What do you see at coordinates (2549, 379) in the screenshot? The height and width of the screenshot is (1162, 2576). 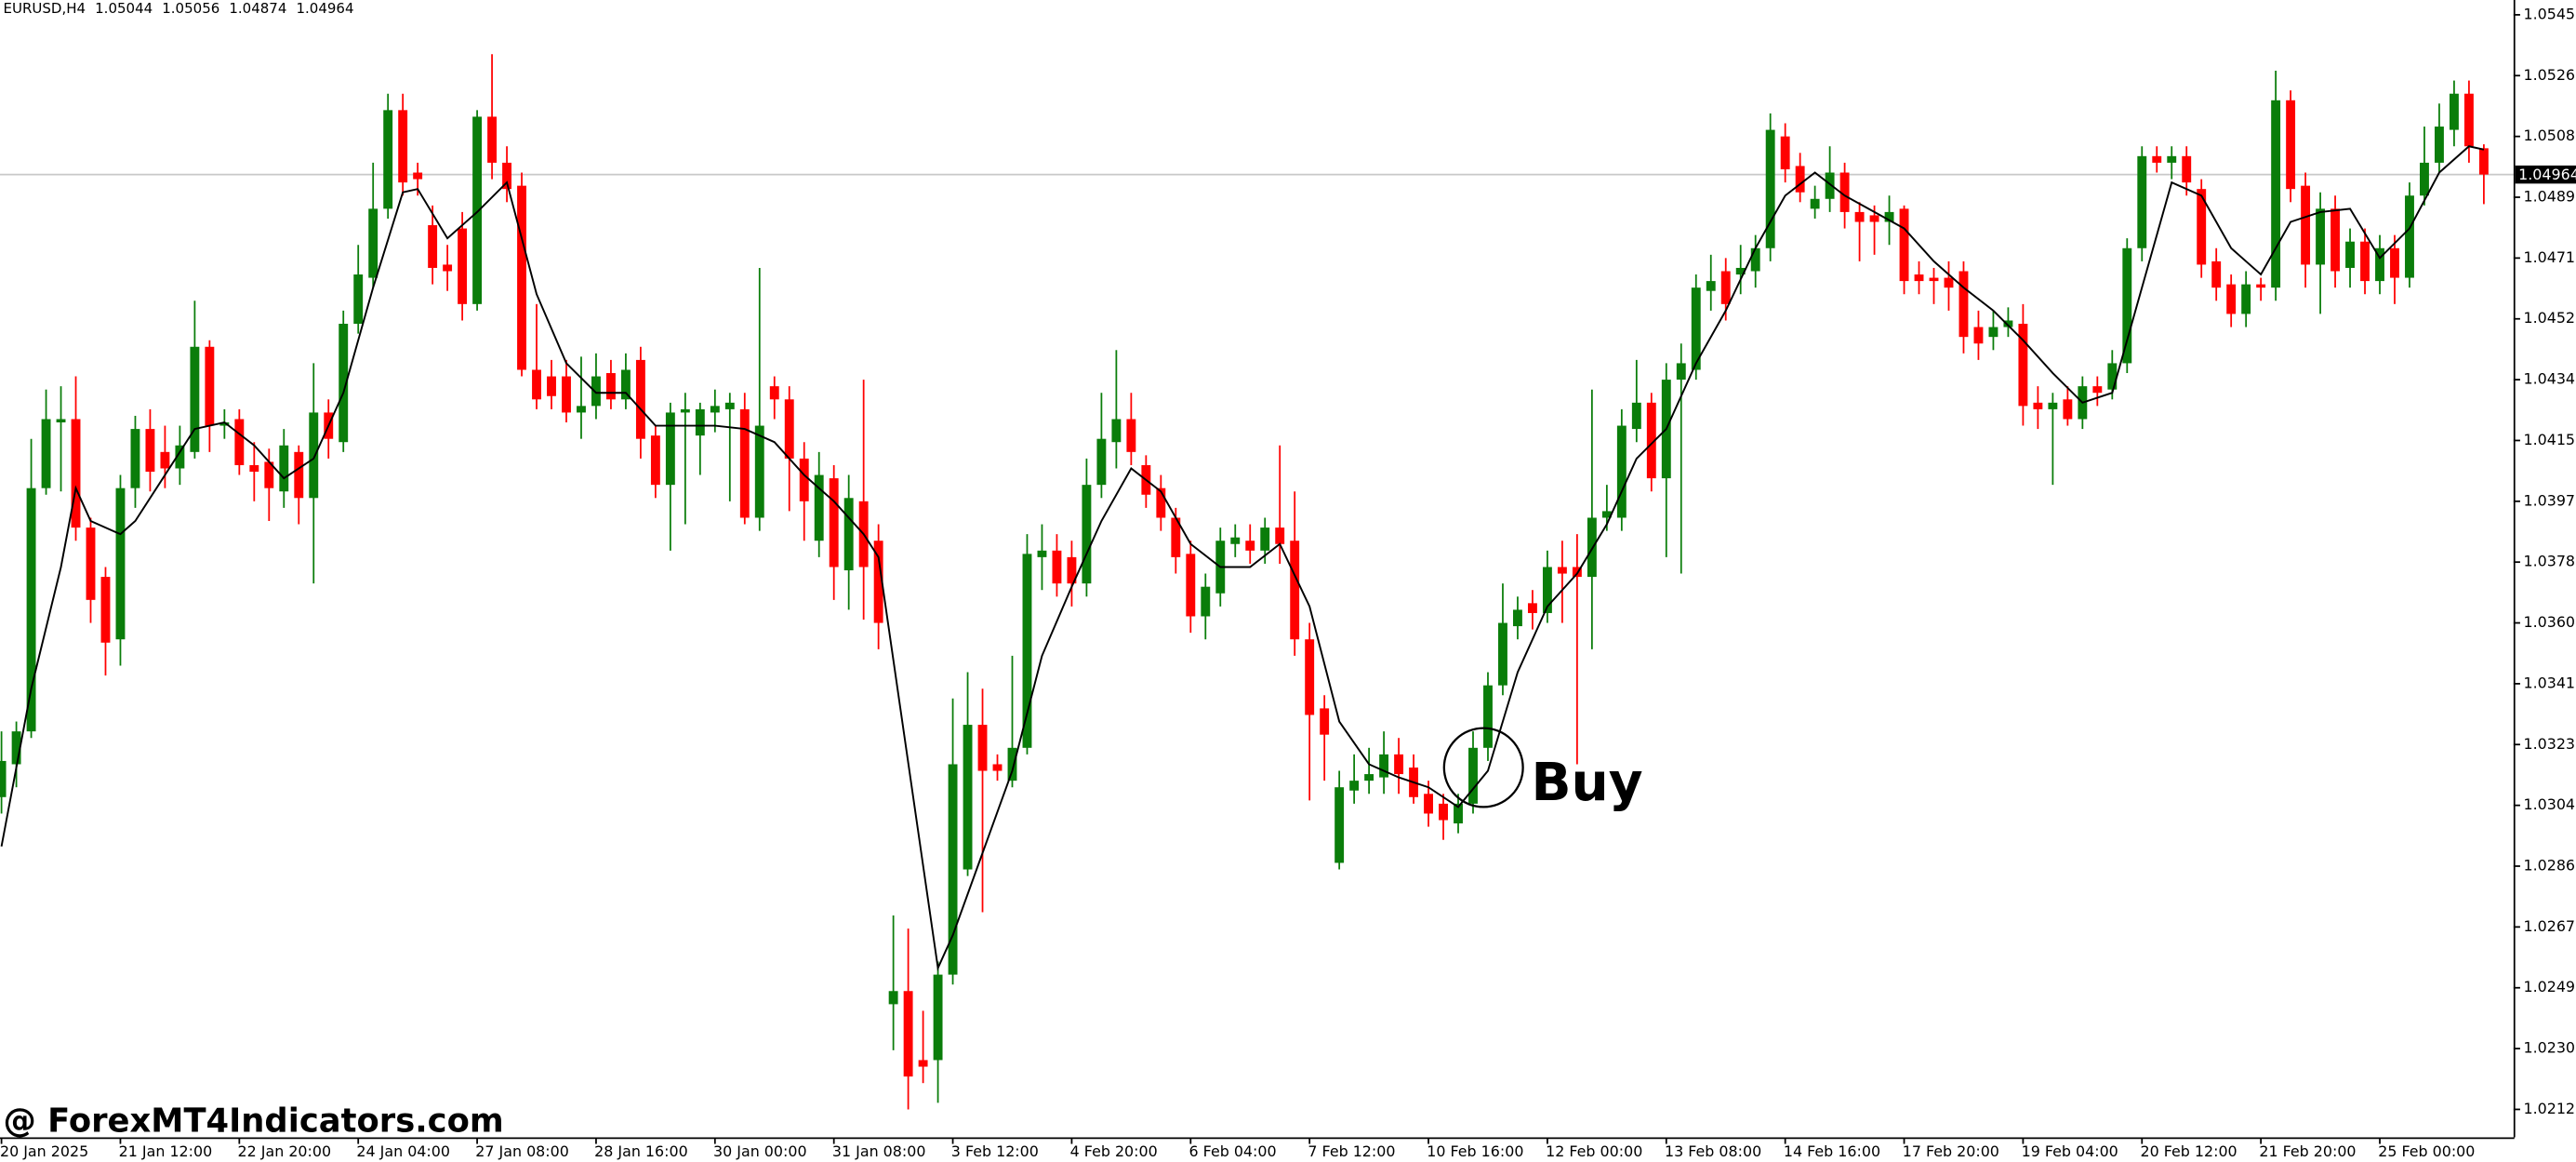 I see `y-tick-label: 1.04340` at bounding box center [2549, 379].